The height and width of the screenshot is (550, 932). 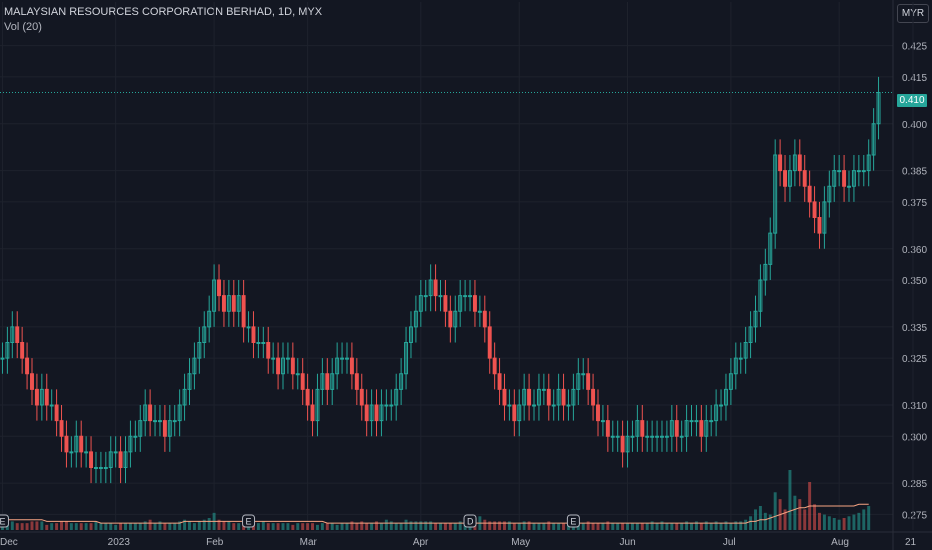 What do you see at coordinates (23, 27) in the screenshot?
I see `volume-indicator-label: Vol (20)` at bounding box center [23, 27].